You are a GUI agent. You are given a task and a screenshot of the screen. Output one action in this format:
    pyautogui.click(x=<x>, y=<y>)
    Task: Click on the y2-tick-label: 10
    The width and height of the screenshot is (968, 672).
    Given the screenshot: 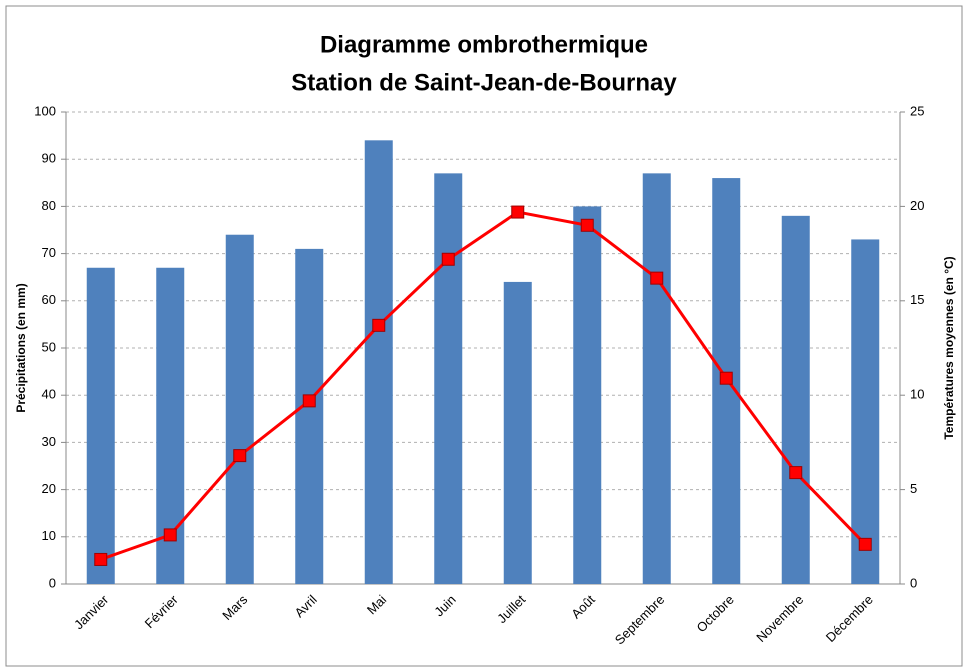 What is the action you would take?
    pyautogui.click(x=917, y=394)
    